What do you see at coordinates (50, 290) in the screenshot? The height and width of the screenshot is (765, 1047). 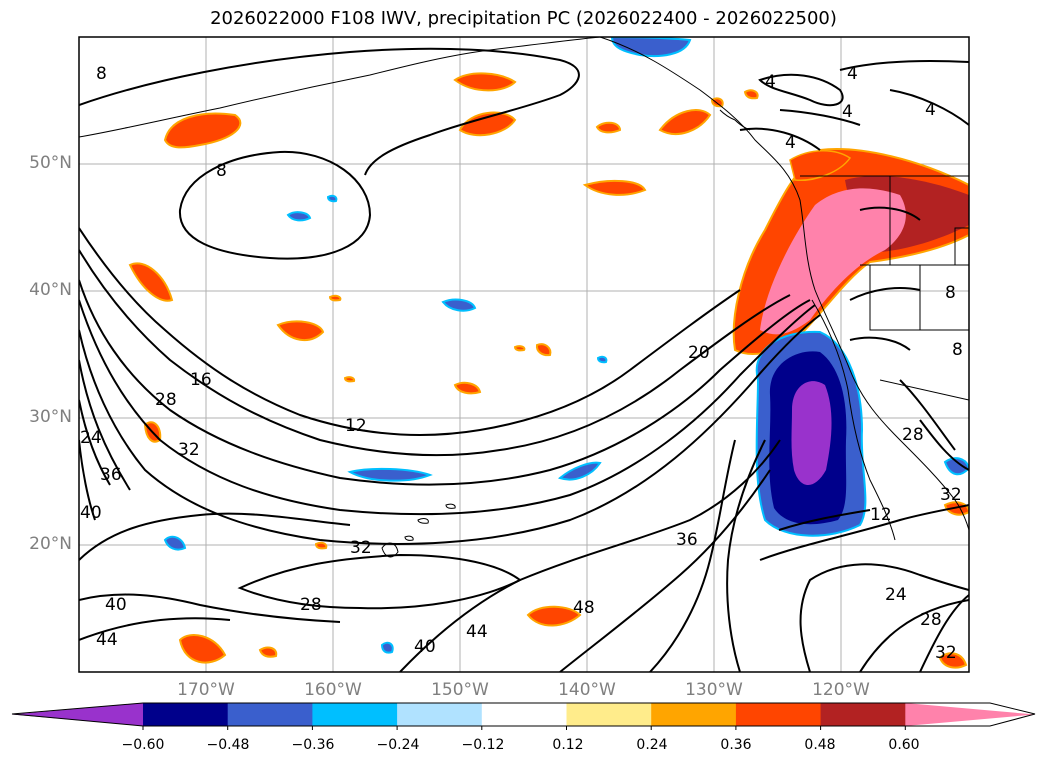 I see `lat-label-40n: 40°N` at bounding box center [50, 290].